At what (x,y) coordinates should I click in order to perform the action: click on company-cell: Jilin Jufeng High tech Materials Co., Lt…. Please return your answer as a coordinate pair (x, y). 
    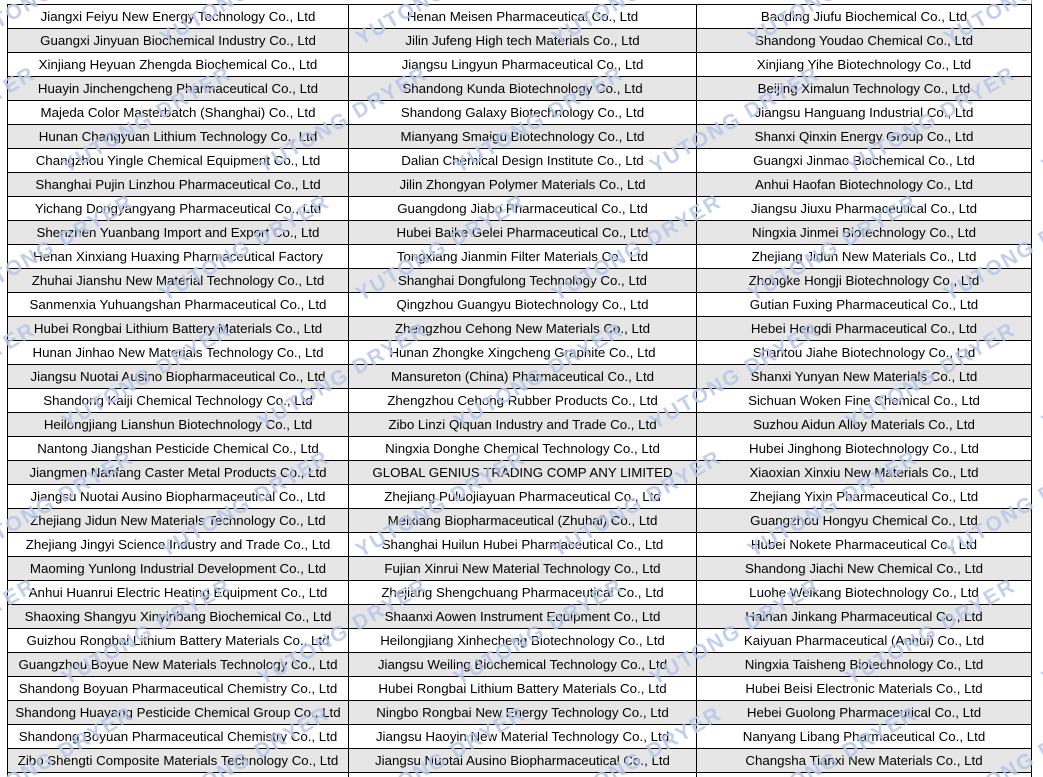
    Looking at the image, I should click on (522, 40).